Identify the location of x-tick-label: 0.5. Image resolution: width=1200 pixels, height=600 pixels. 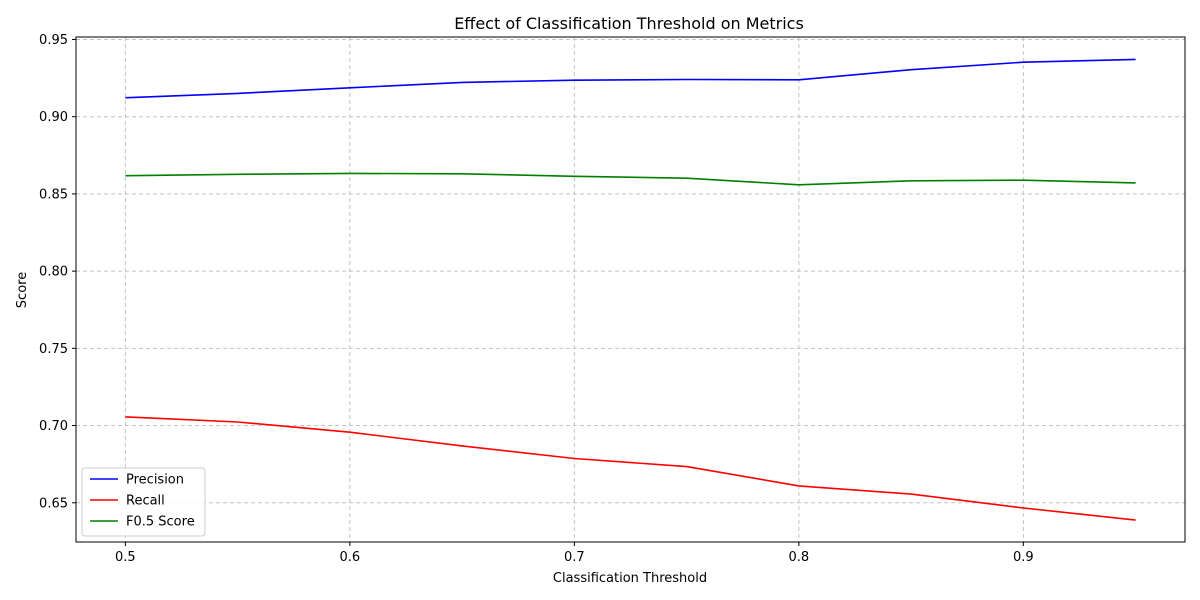
(125, 557).